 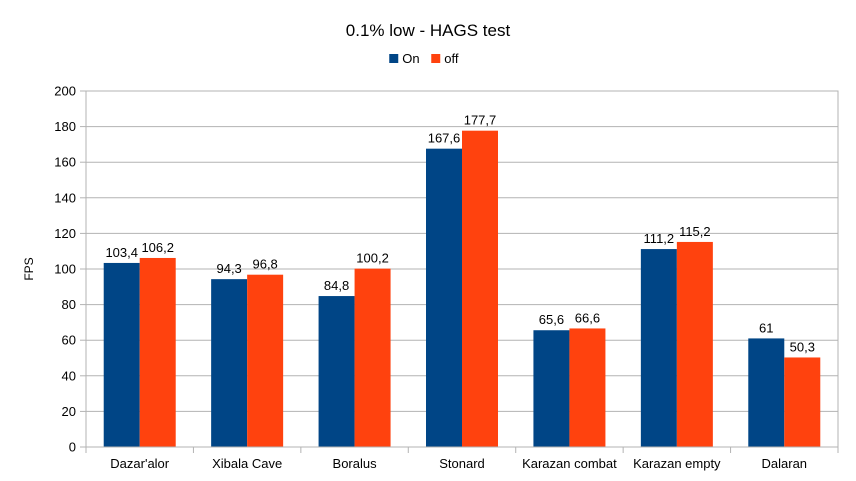 I want to click on y-tick-label: 0, so click(x=72, y=447).